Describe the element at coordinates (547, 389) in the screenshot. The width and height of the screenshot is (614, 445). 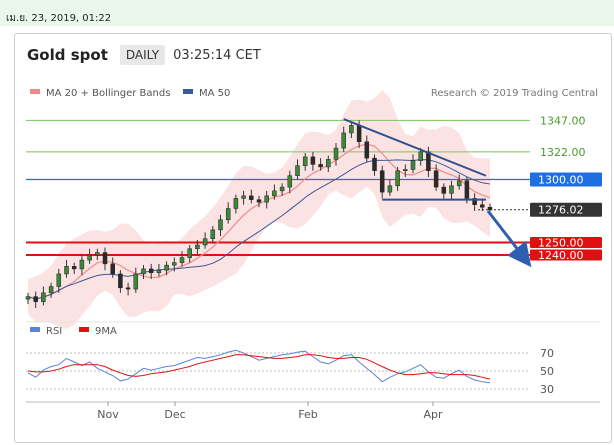
I see `rsi-tick-label: 30` at that location.